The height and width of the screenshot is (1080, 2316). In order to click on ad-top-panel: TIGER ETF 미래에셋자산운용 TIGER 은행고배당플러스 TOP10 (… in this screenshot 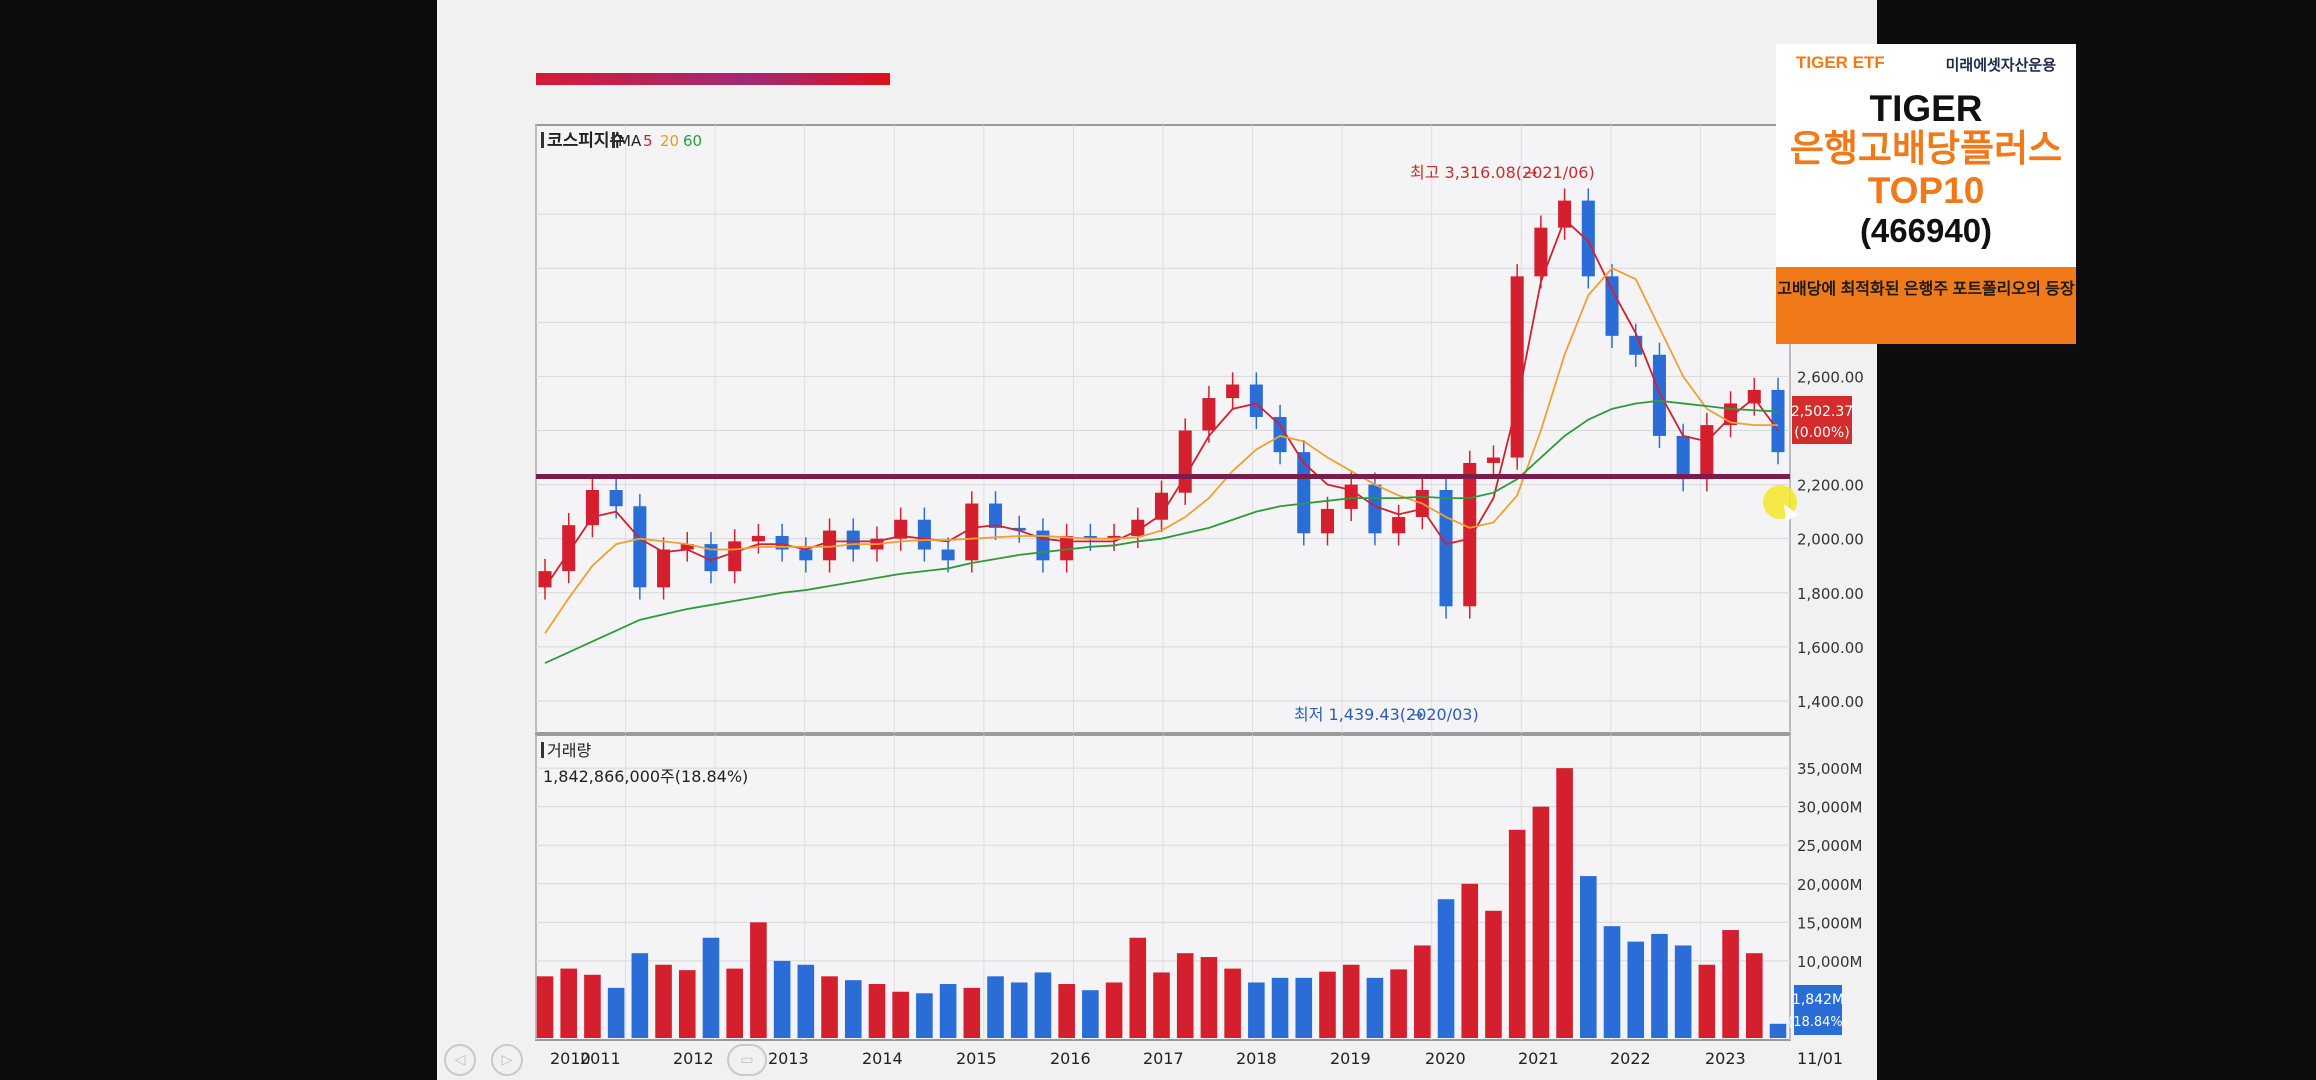, I will do `click(1926, 155)`.